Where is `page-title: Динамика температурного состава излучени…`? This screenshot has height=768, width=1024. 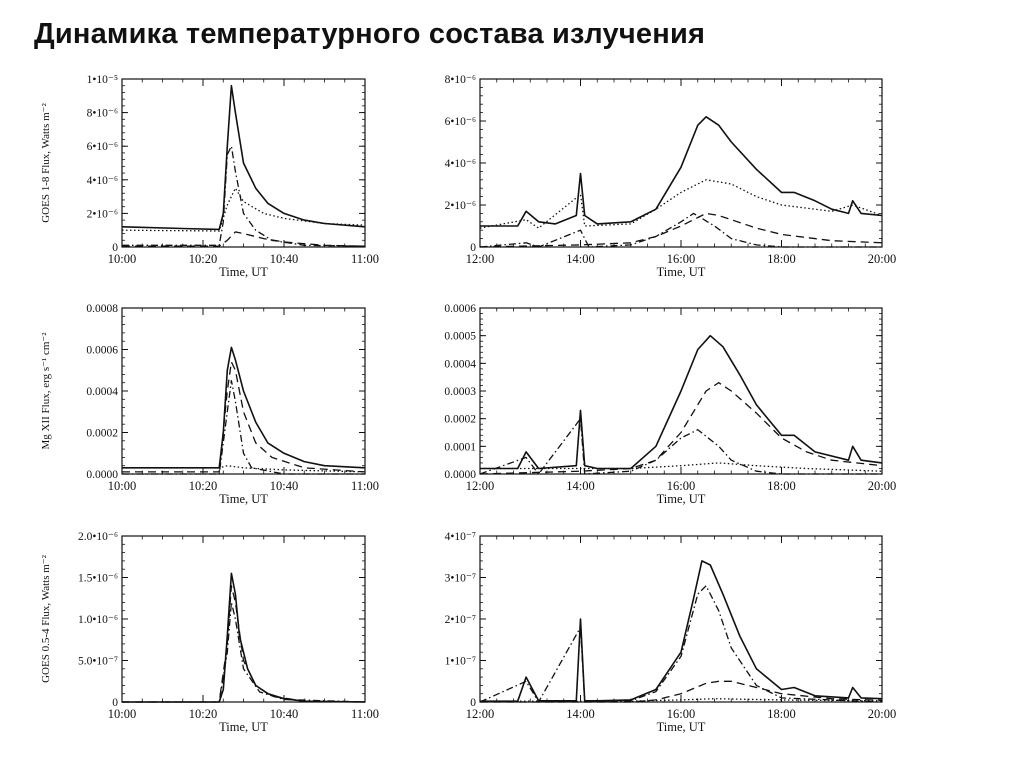
page-title: Динамика температурного состава излучени… is located at coordinates (370, 34).